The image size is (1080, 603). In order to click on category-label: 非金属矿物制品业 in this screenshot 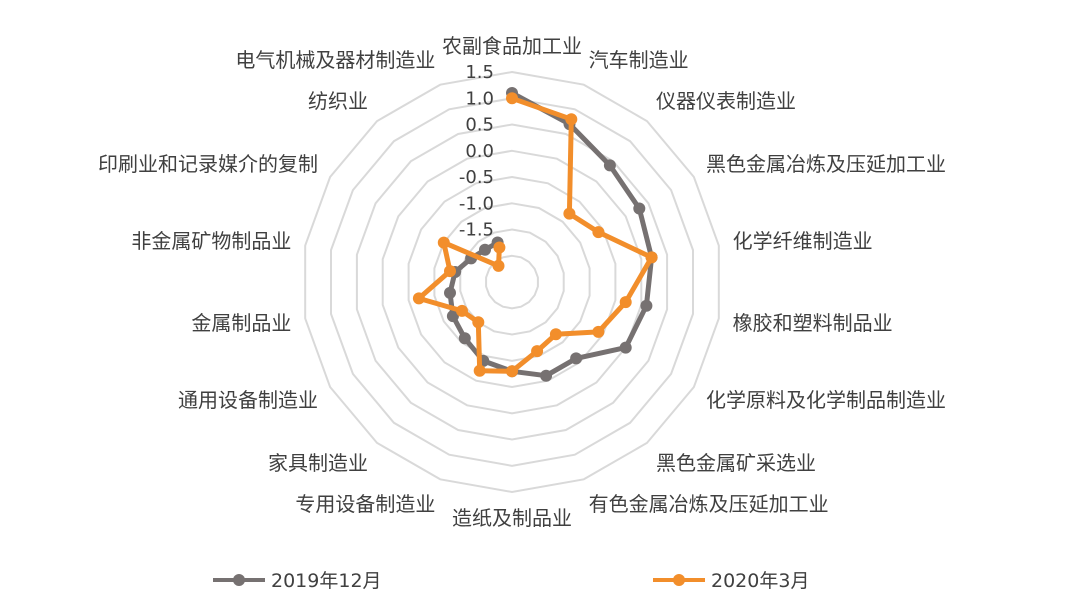, I will do `click(211, 241)`.